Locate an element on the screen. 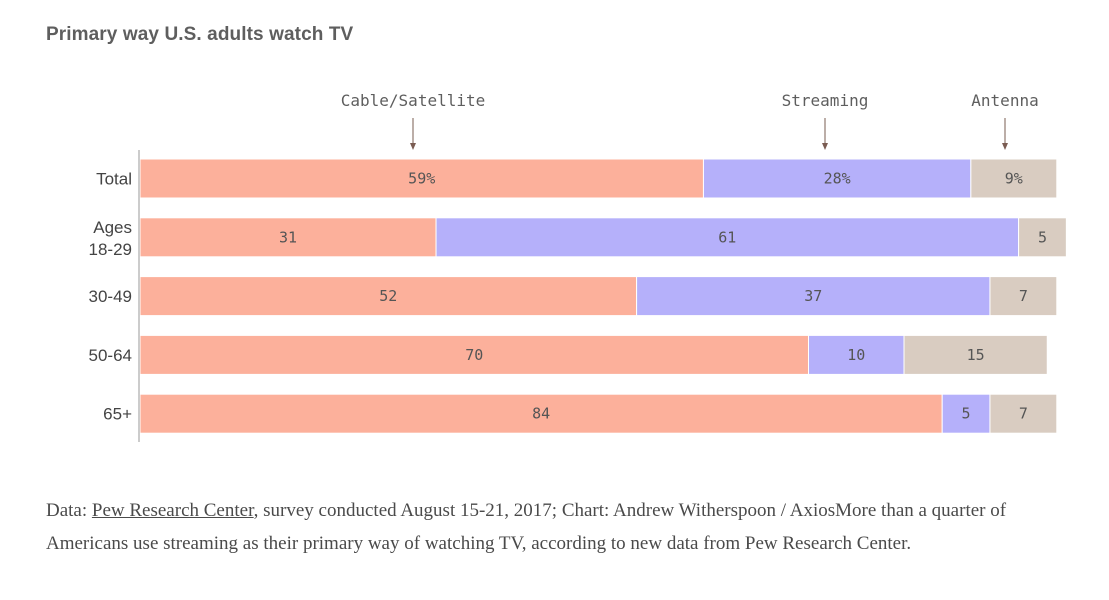 The width and height of the screenshot is (1109, 600). legend-label-antenna: Antenna is located at coordinates (1004, 100).